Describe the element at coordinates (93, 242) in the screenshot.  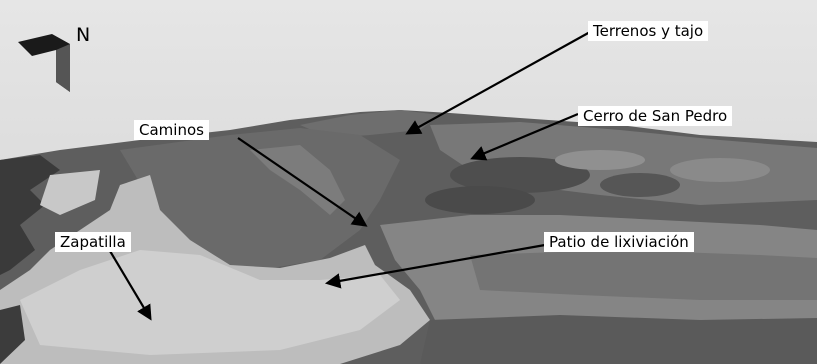
I see `label-zapatilla: Zapatilla` at that location.